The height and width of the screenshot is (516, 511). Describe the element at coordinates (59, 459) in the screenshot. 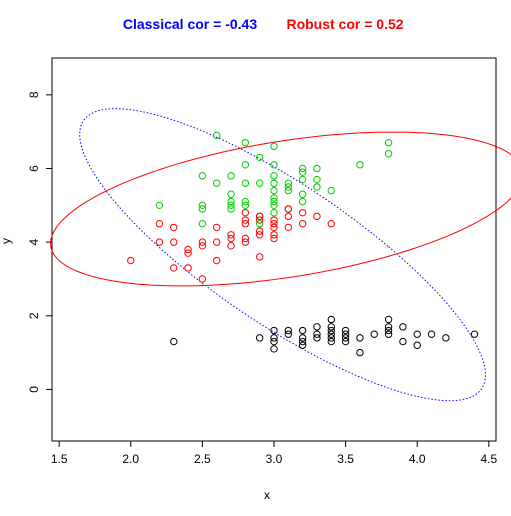

I see `x-tick-label: 1.5` at that location.